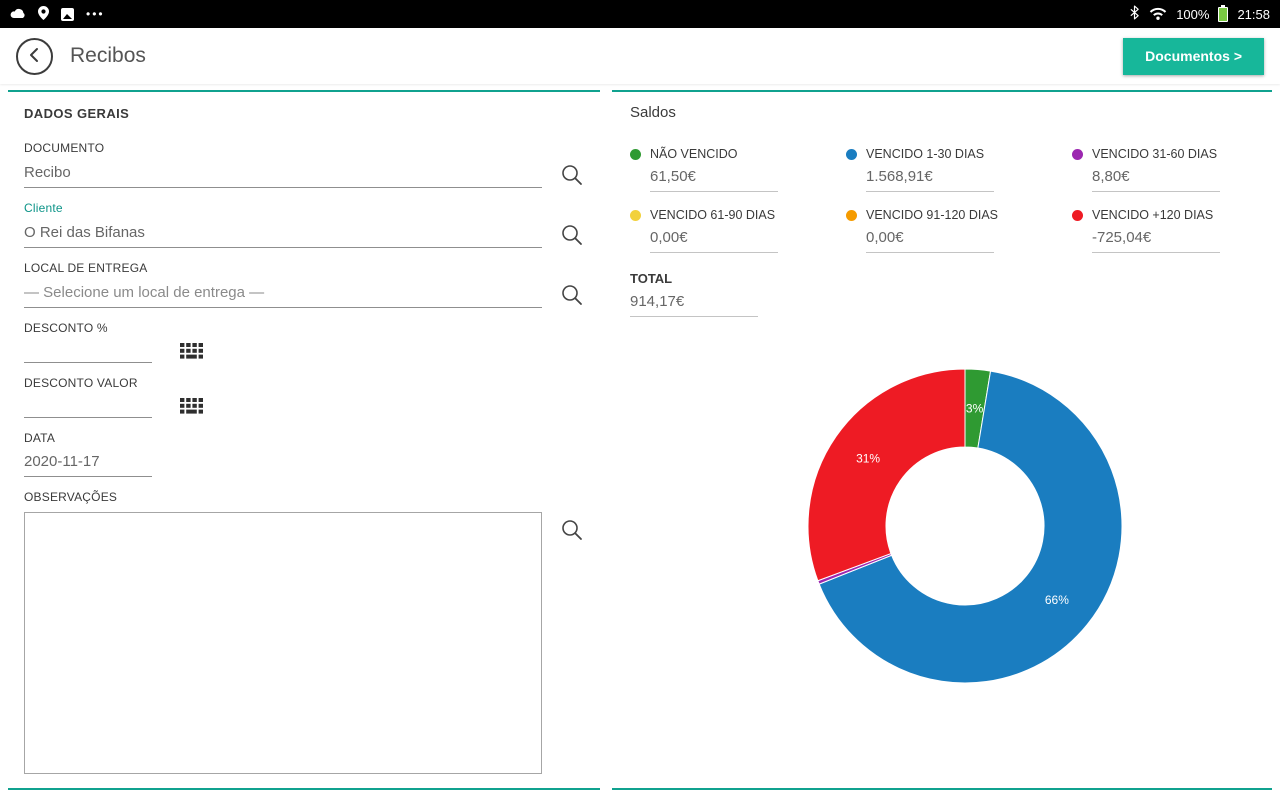 The image size is (1280, 800). I want to click on legend-label: VENCIDO 61-90 DIAS, so click(713, 215).